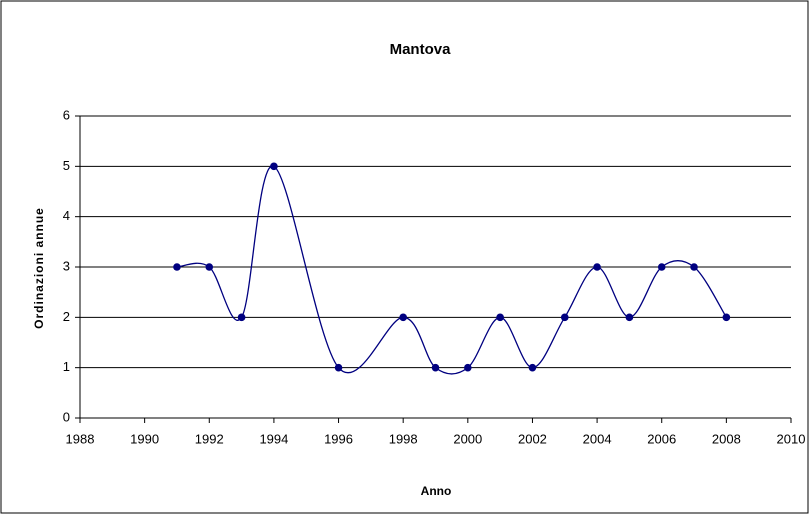 This screenshot has width=810, height=520. What do you see at coordinates (39, 268) in the screenshot?
I see `y-axis-title: Ordinazioni annue` at bounding box center [39, 268].